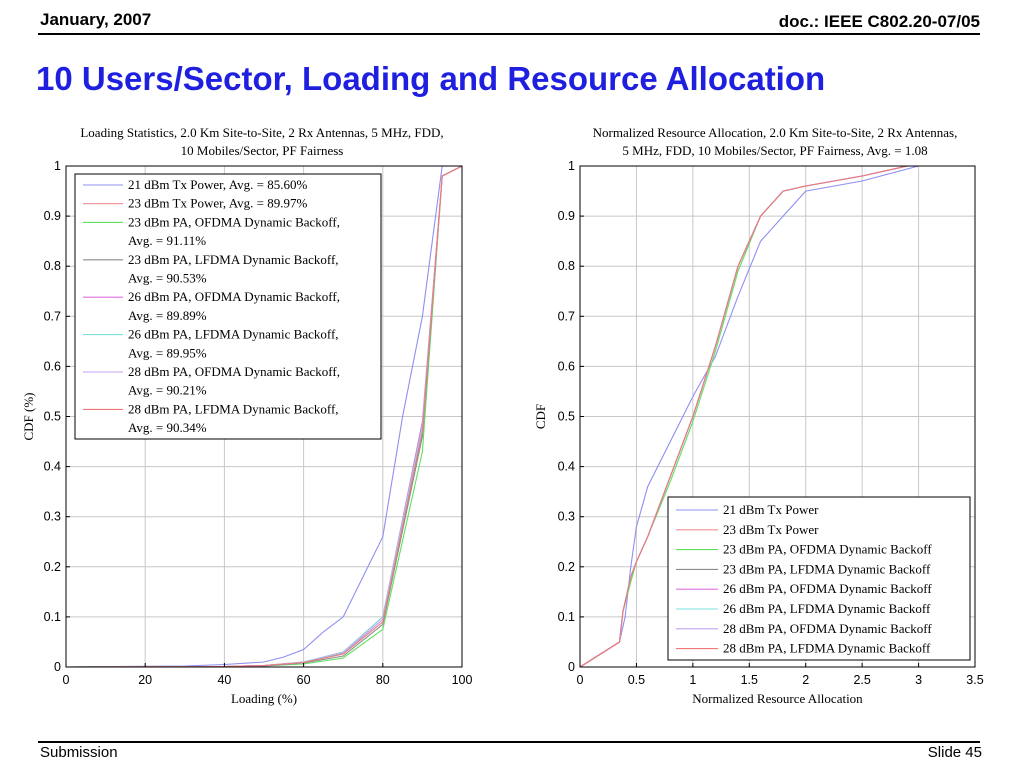 The width and height of the screenshot is (1024, 768). I want to click on x-tick-label: 3.5, so click(974, 680).